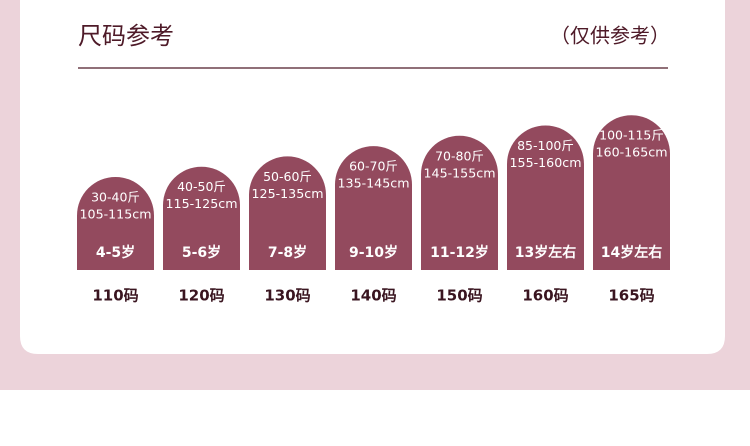 Image resolution: width=750 pixels, height=446 pixels. Describe the element at coordinates (459, 296) in the screenshot. I see `size-label: 150码` at that location.